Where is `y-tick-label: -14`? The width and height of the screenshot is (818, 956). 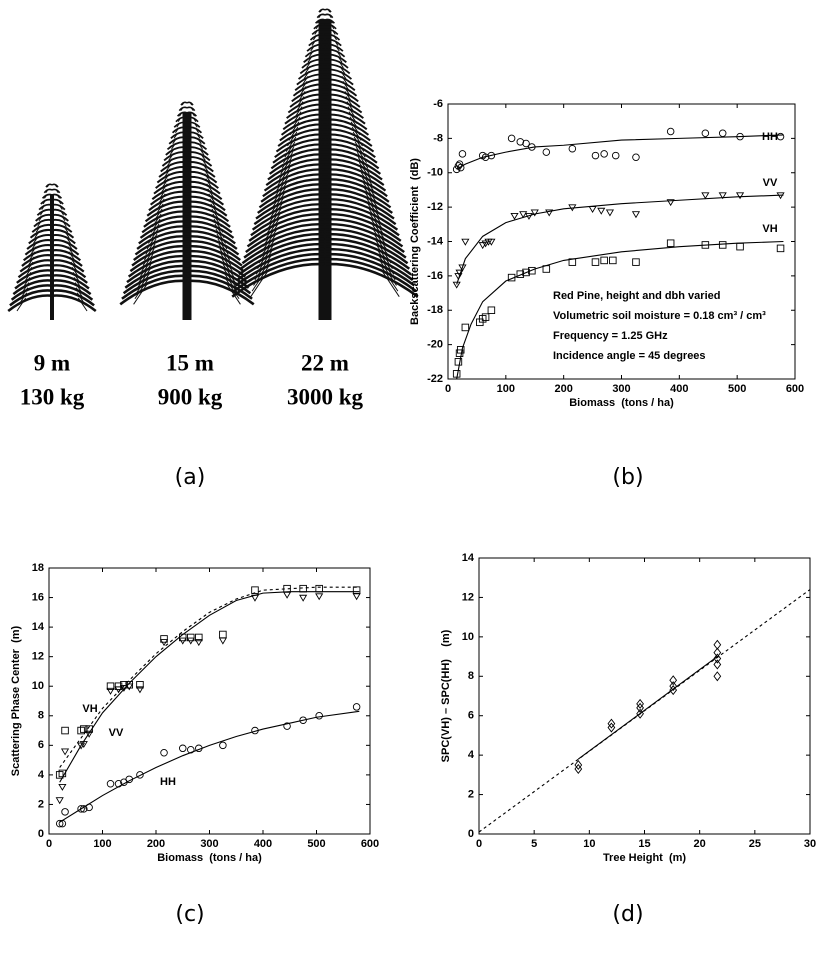 y-tick-label: -14 is located at coordinates (435, 241).